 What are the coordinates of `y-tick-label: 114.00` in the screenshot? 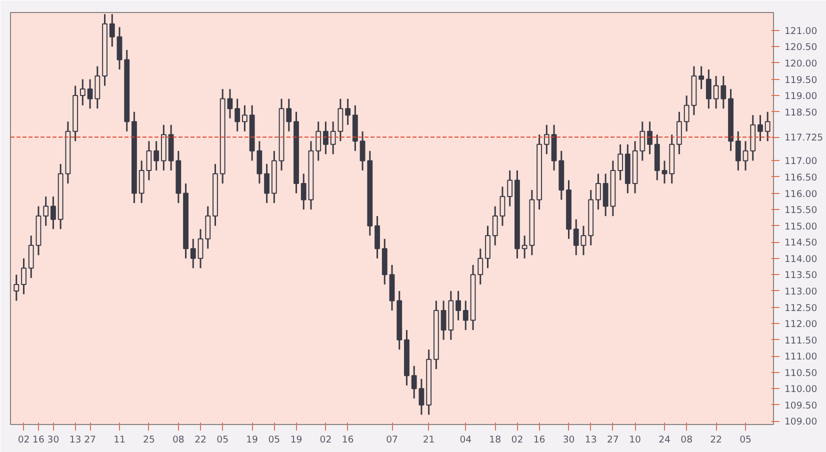 It's located at (801, 259).